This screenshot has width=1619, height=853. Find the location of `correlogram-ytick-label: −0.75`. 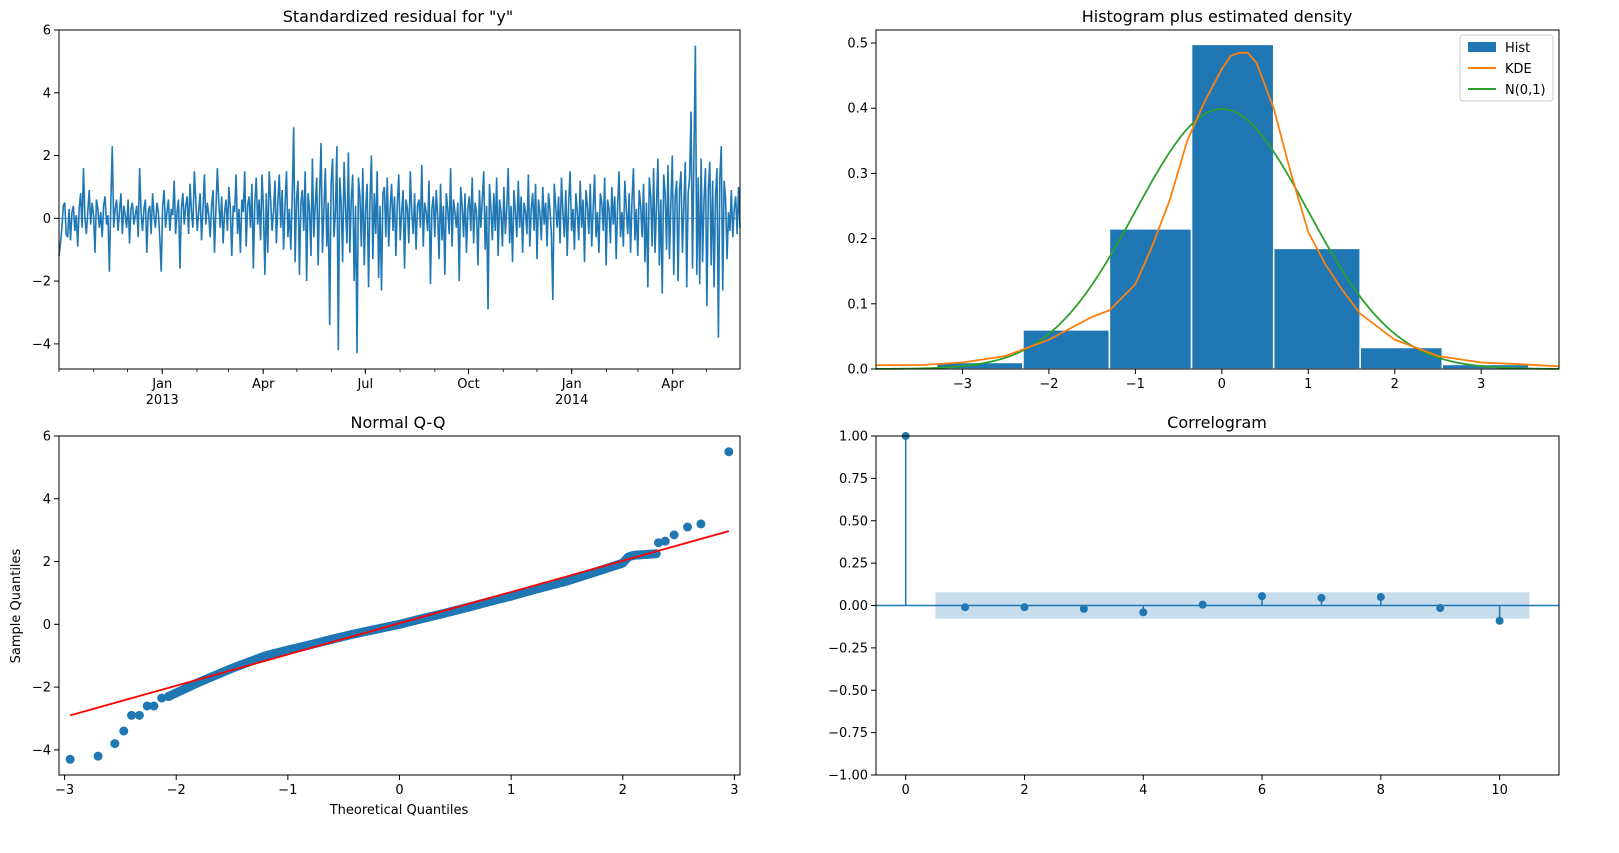

correlogram-ytick-label: −0.75 is located at coordinates (848, 733).